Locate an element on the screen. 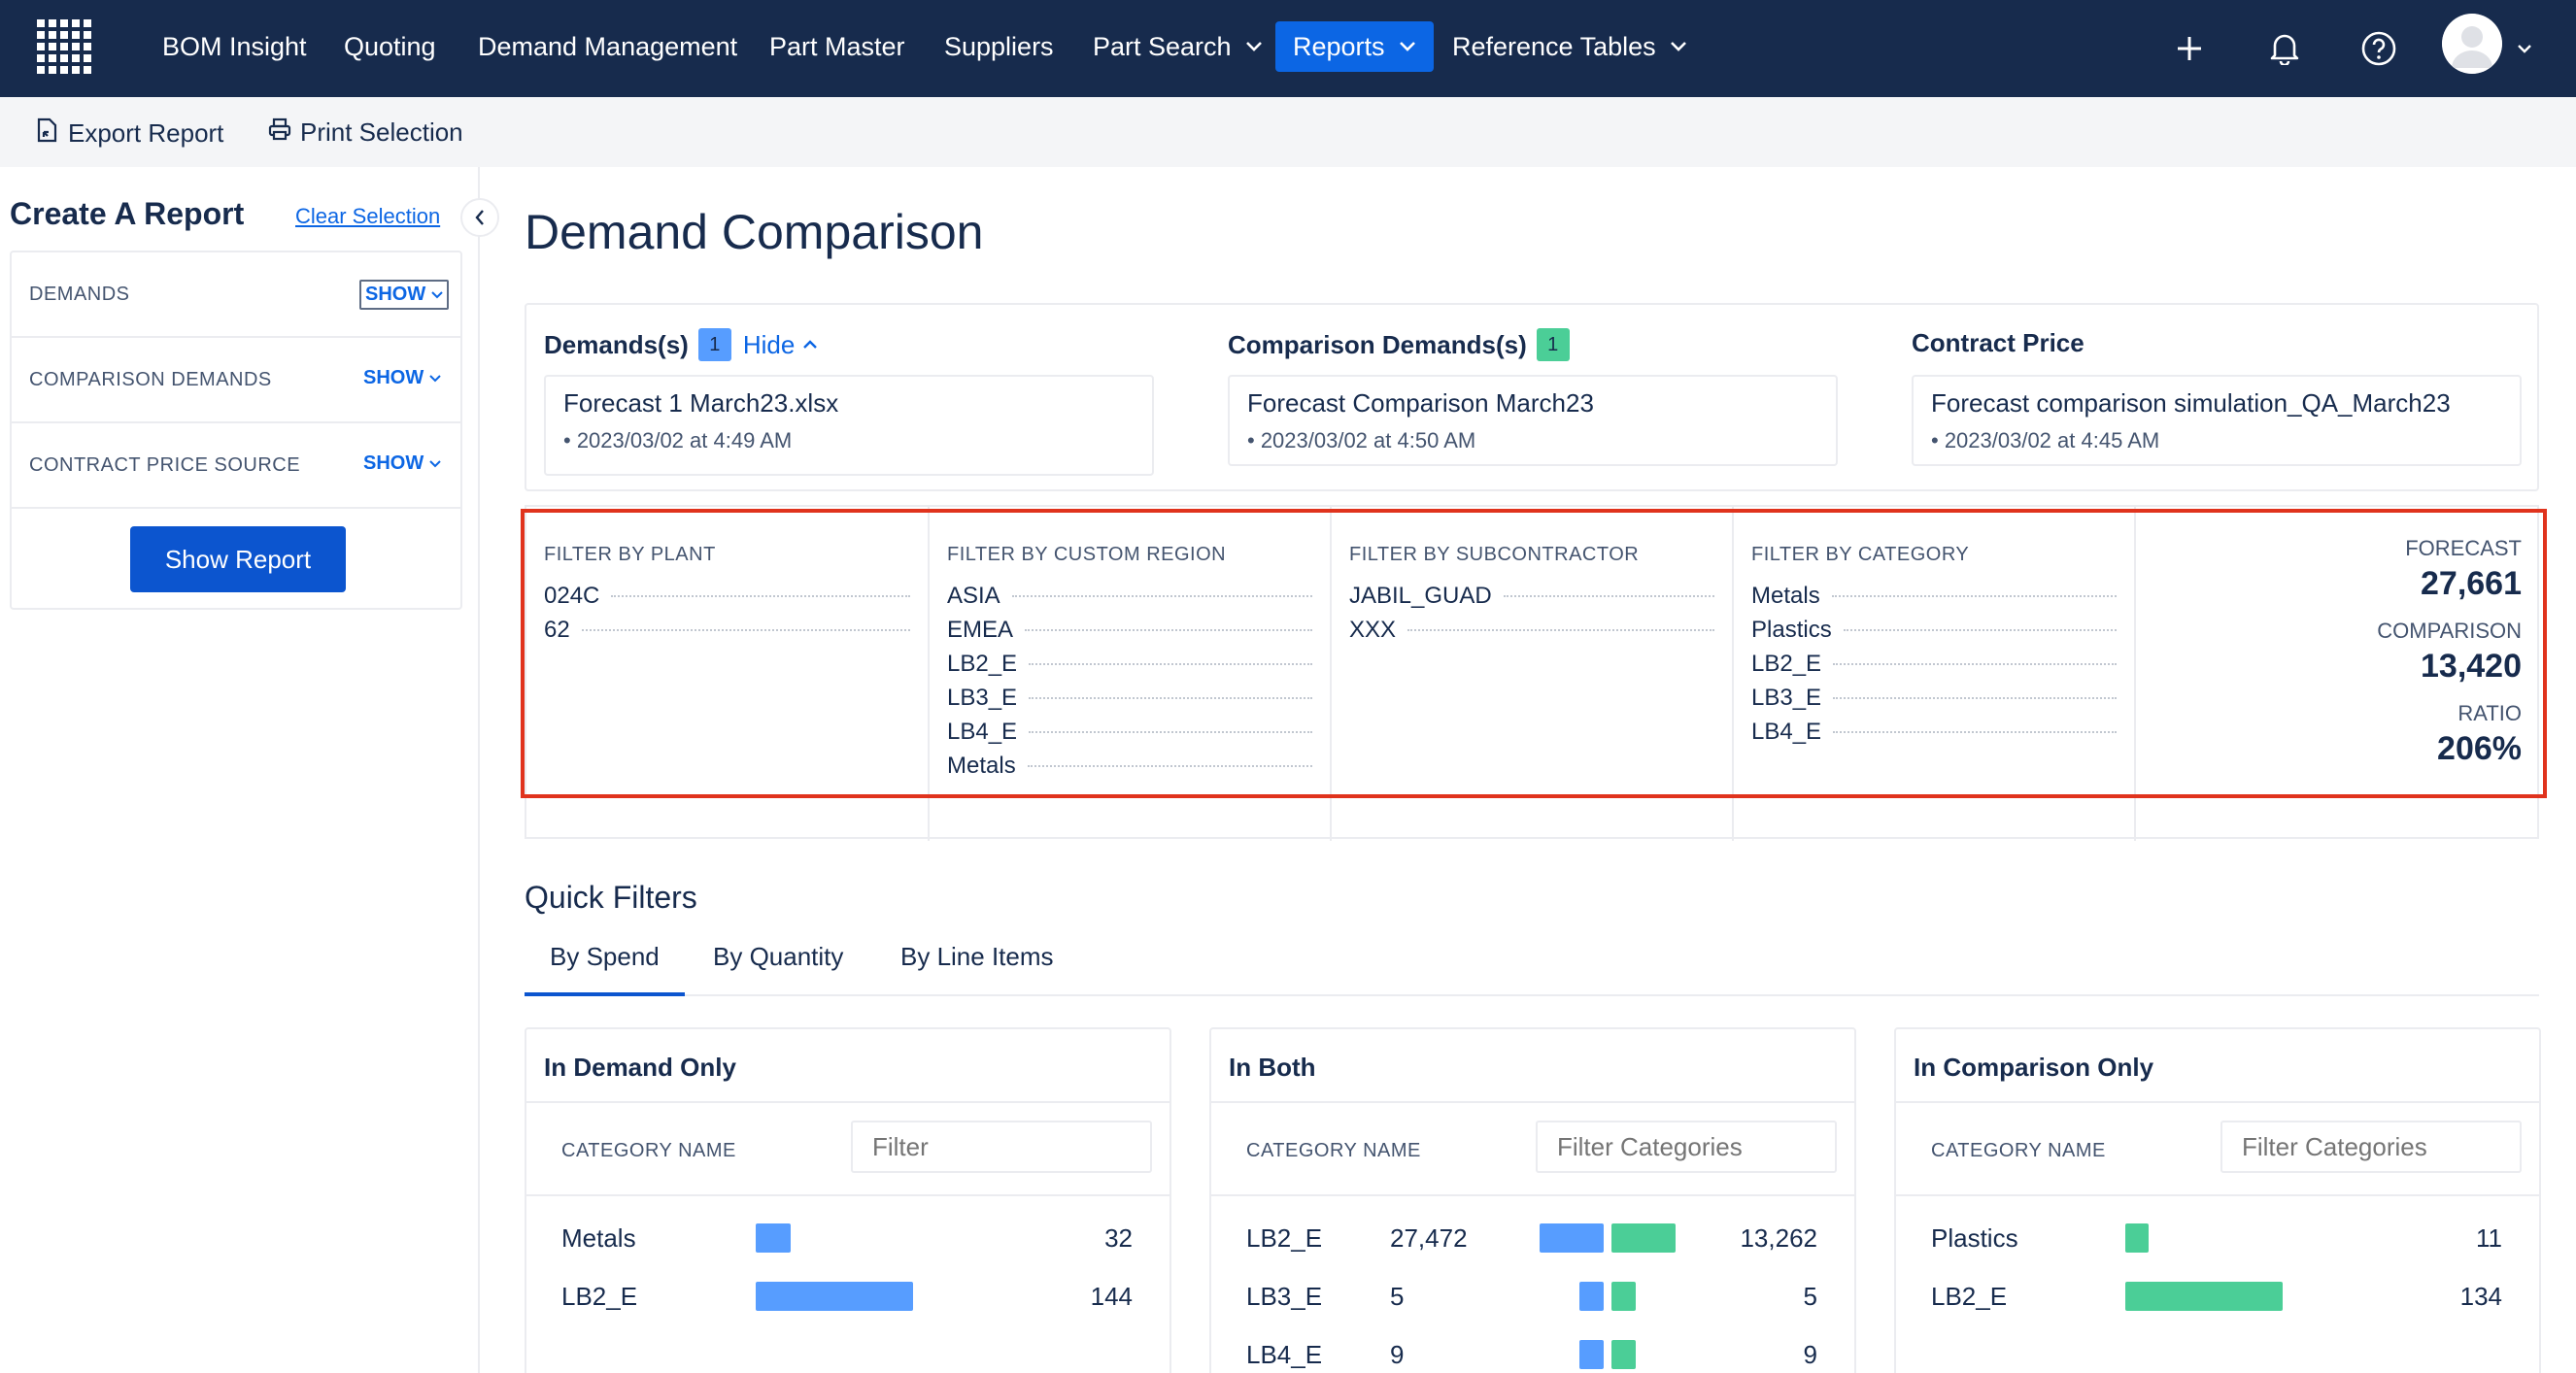  filter-item: 024C is located at coordinates (727, 596).